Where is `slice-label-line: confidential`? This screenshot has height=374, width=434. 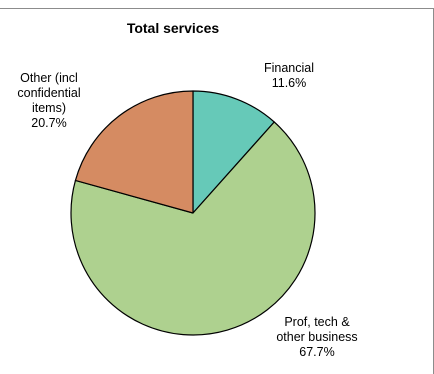 slice-label-line: confidential is located at coordinates (48, 93).